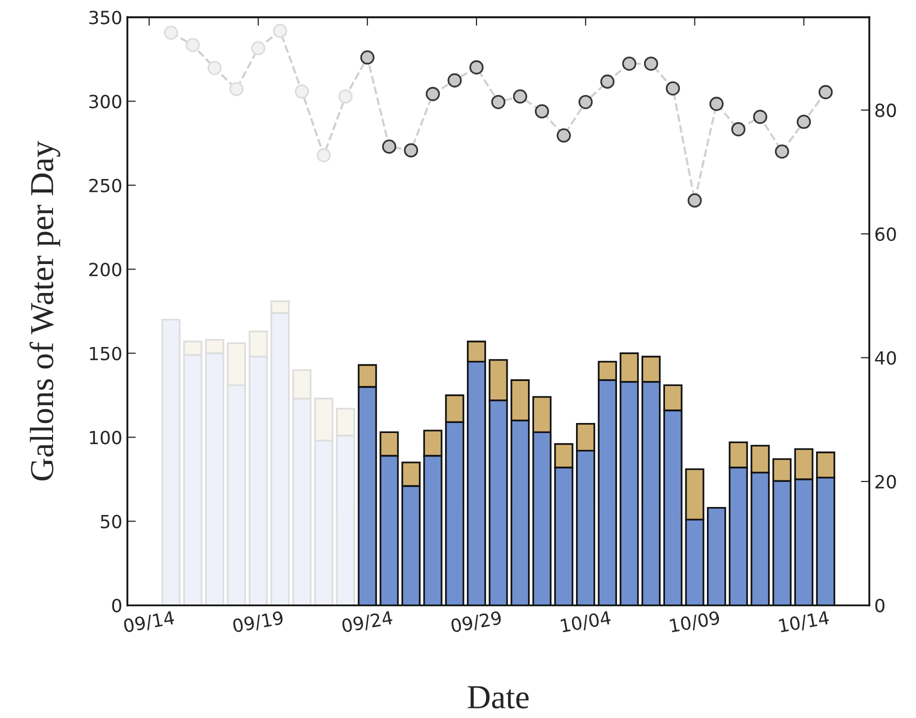  What do you see at coordinates (106, 437) in the screenshot?
I see `y-tick-label: 100` at bounding box center [106, 437].